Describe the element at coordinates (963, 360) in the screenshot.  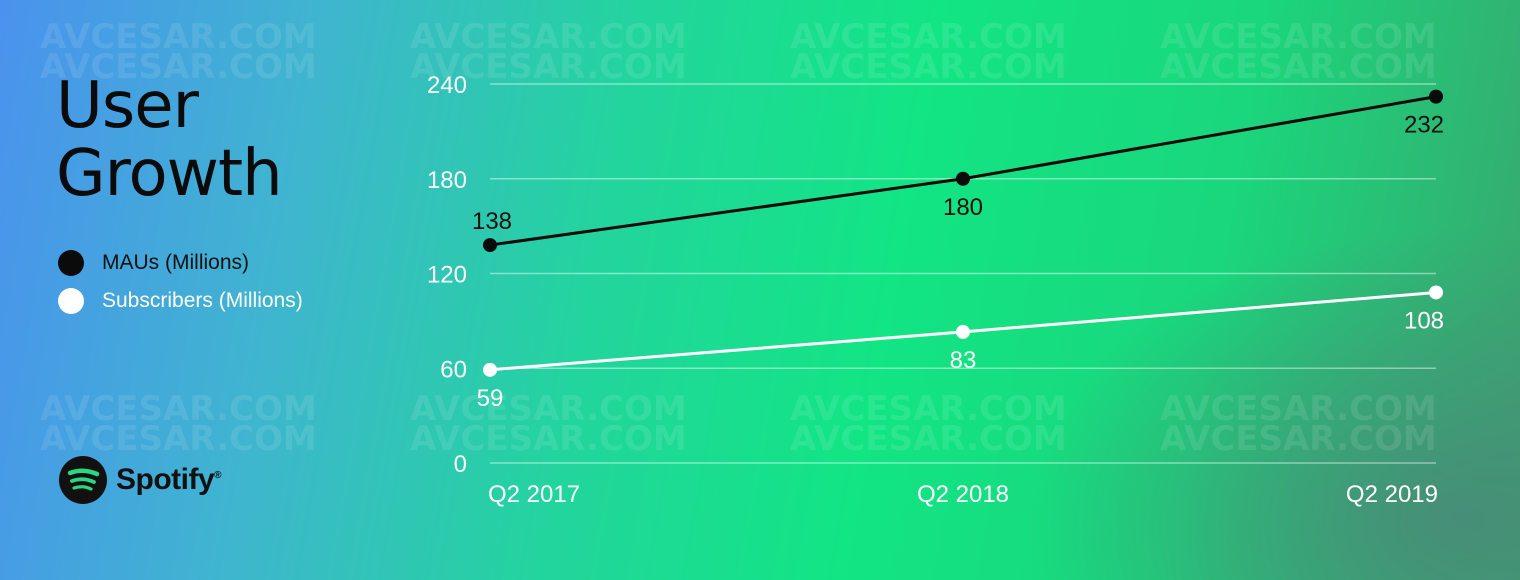
I see `data-label: 83` at that location.